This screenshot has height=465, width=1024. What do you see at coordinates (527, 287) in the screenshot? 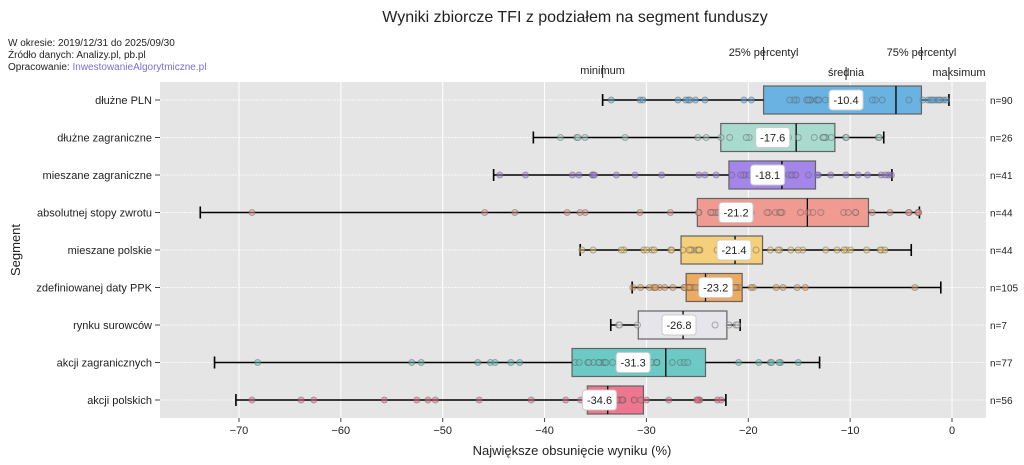
I see `box-row: zdefiniowanej daty PPK -23.2 n=105` at bounding box center [527, 287].